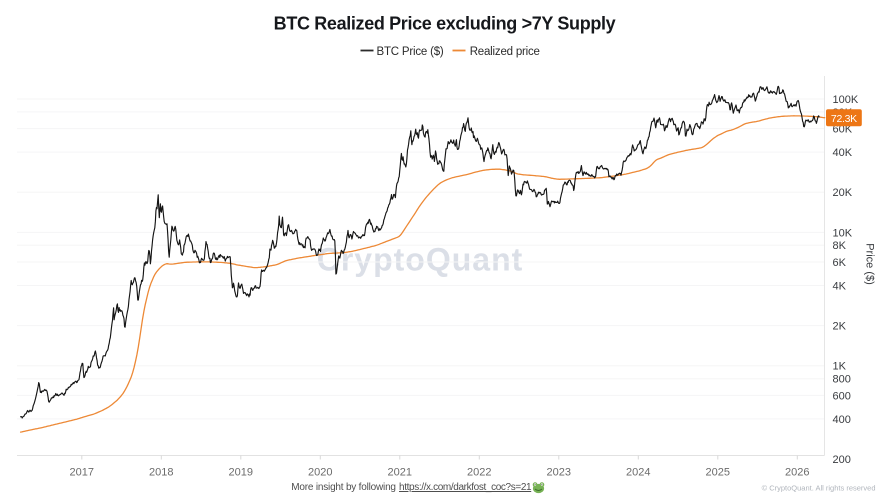 This screenshot has height=504, width=896. I want to click on svg-text: 2020, so click(320, 473).